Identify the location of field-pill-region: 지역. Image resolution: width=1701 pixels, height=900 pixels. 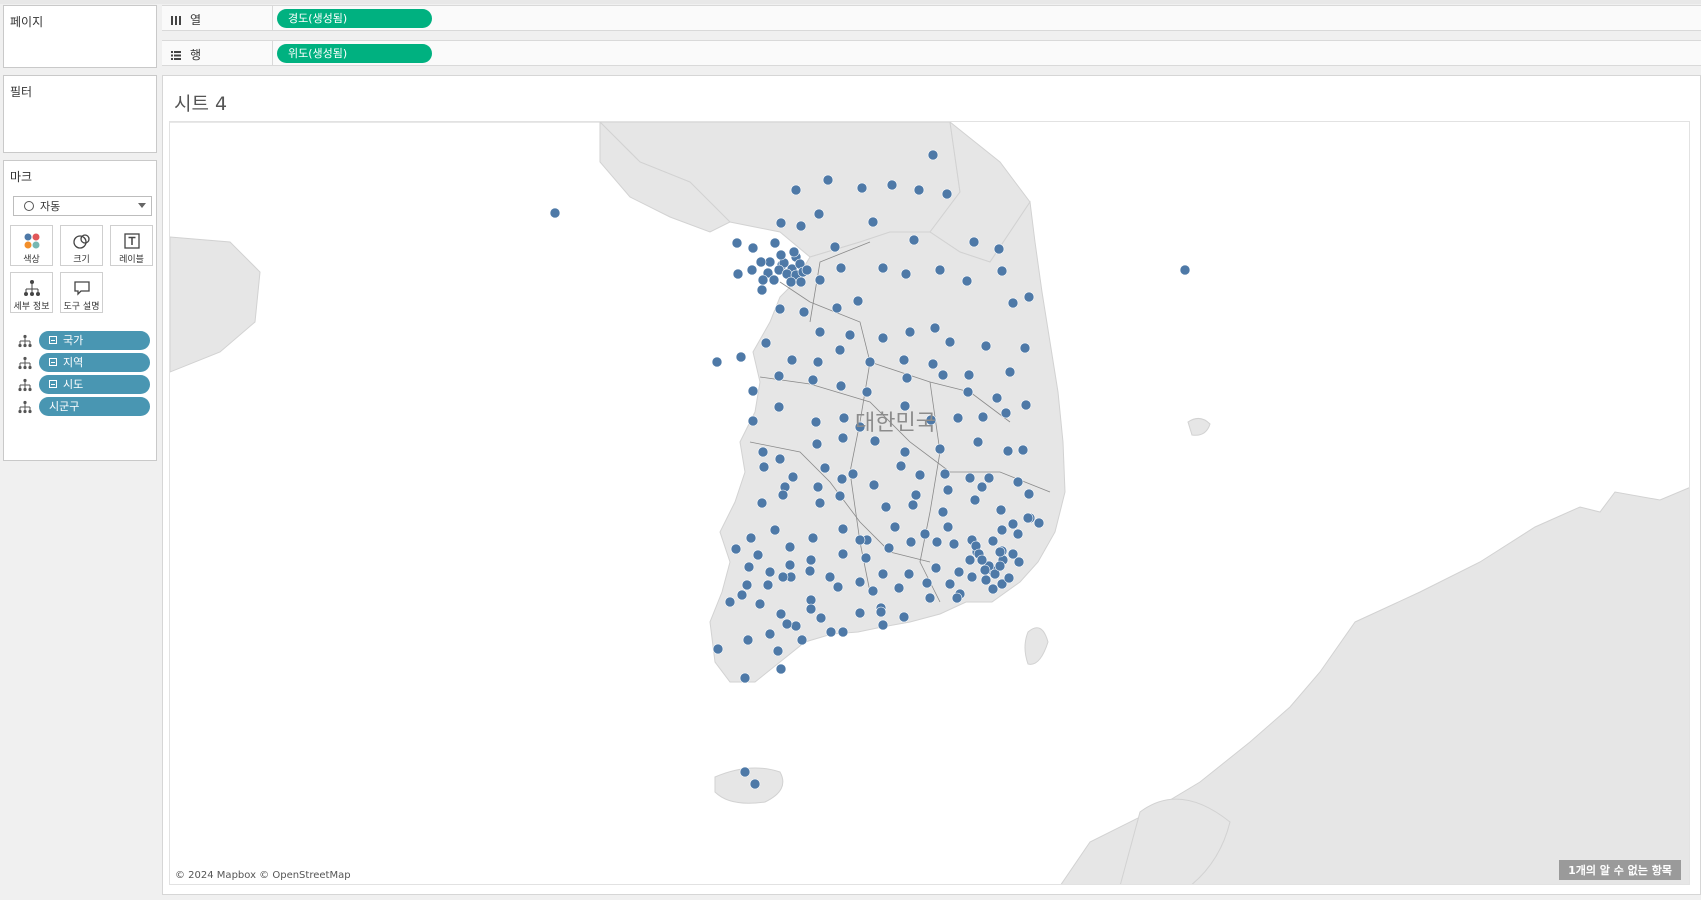
(94, 362).